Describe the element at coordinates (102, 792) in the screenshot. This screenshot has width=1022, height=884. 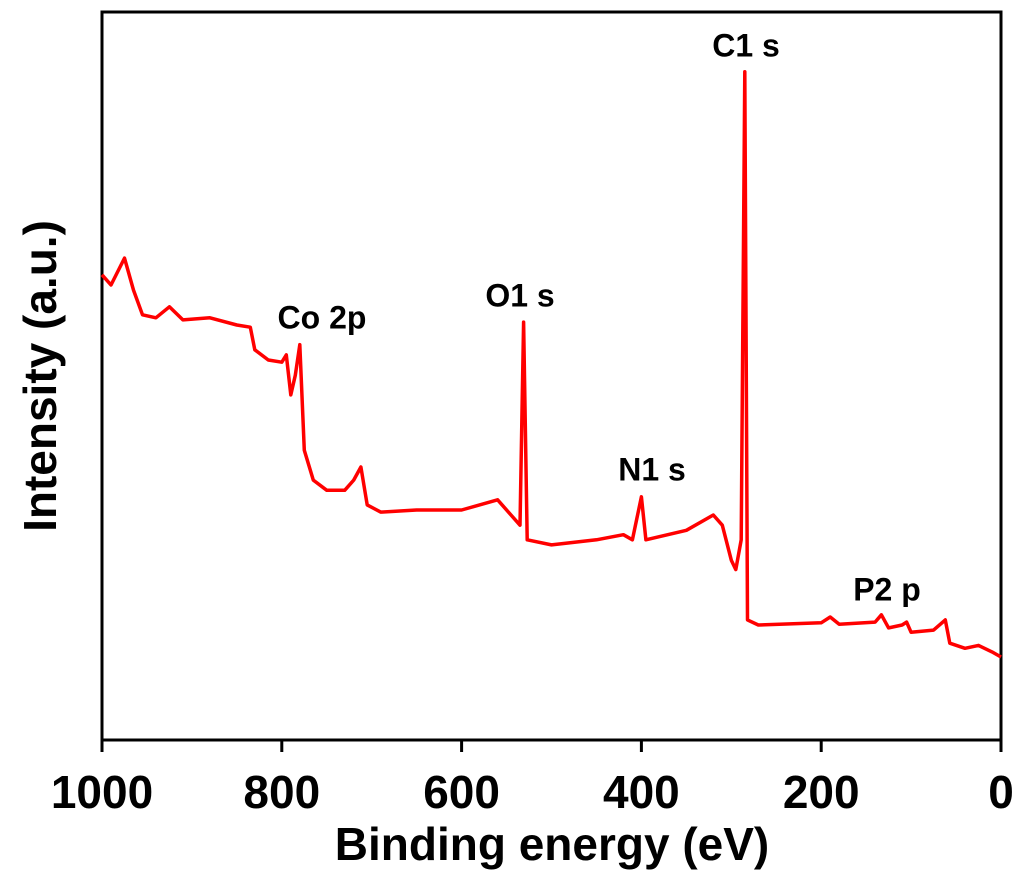
I see `x-tick-label: 1000` at that location.